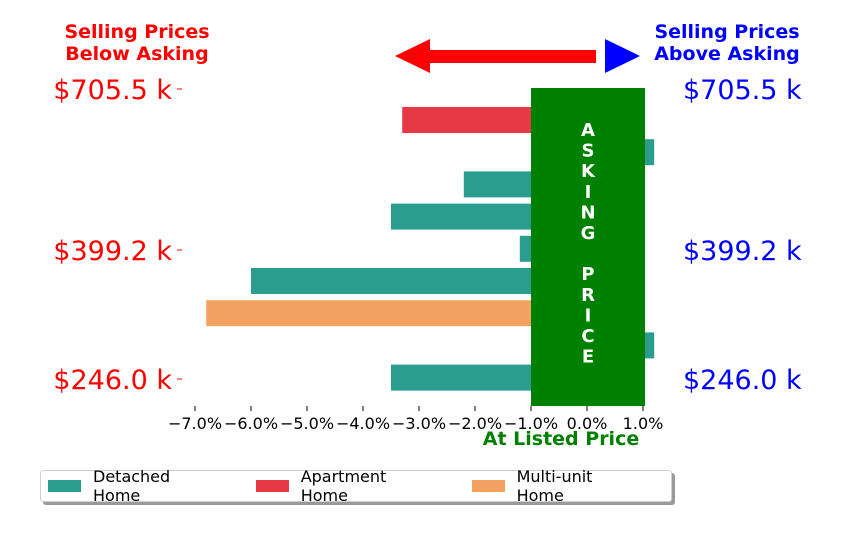 The image size is (844, 541). What do you see at coordinates (307, 423) in the screenshot?
I see `x-tick-label-2: −5.0%` at bounding box center [307, 423].